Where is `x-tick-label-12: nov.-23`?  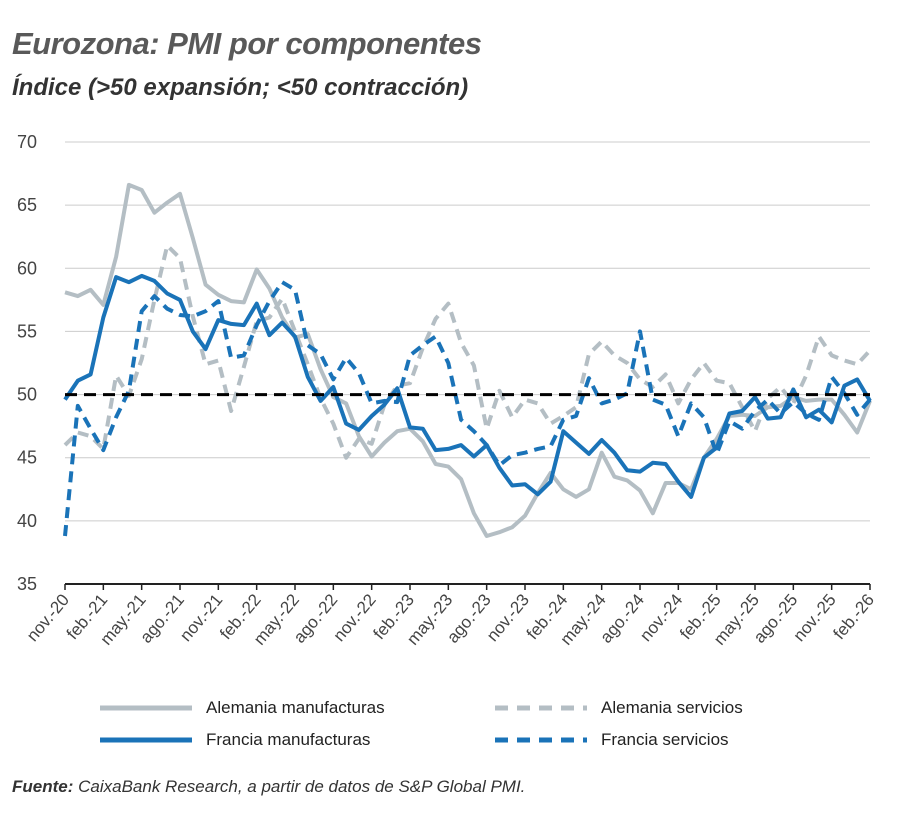 x-tick-label-12: nov.-23 is located at coordinates (508, 617).